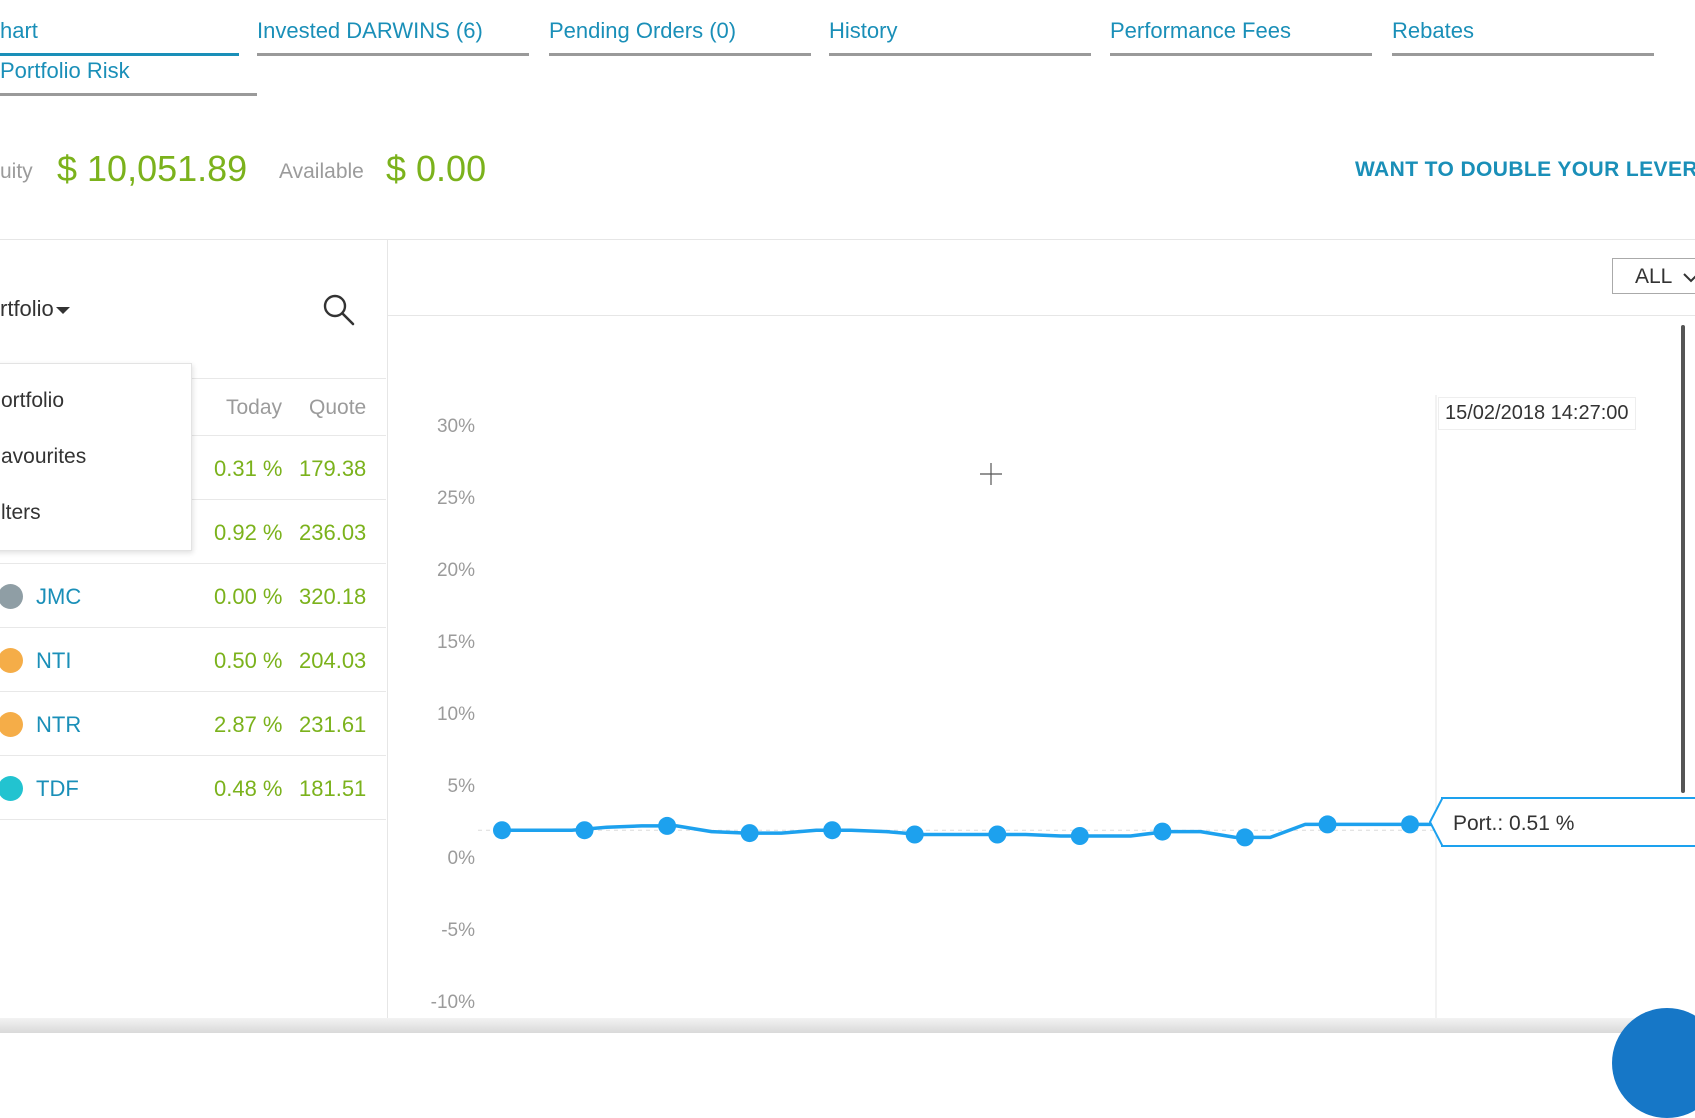  I want to click on available-value: $ 0.00, so click(436, 168).